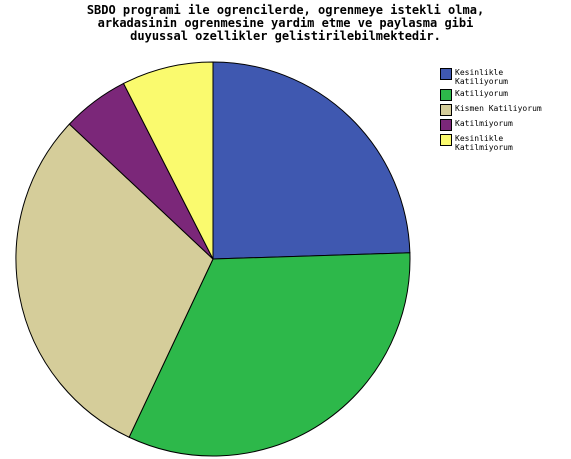 Image resolution: width=571 pixels, height=459 pixels. I want to click on legend-label-3: Kismen Katiliyorum, so click(498, 108).